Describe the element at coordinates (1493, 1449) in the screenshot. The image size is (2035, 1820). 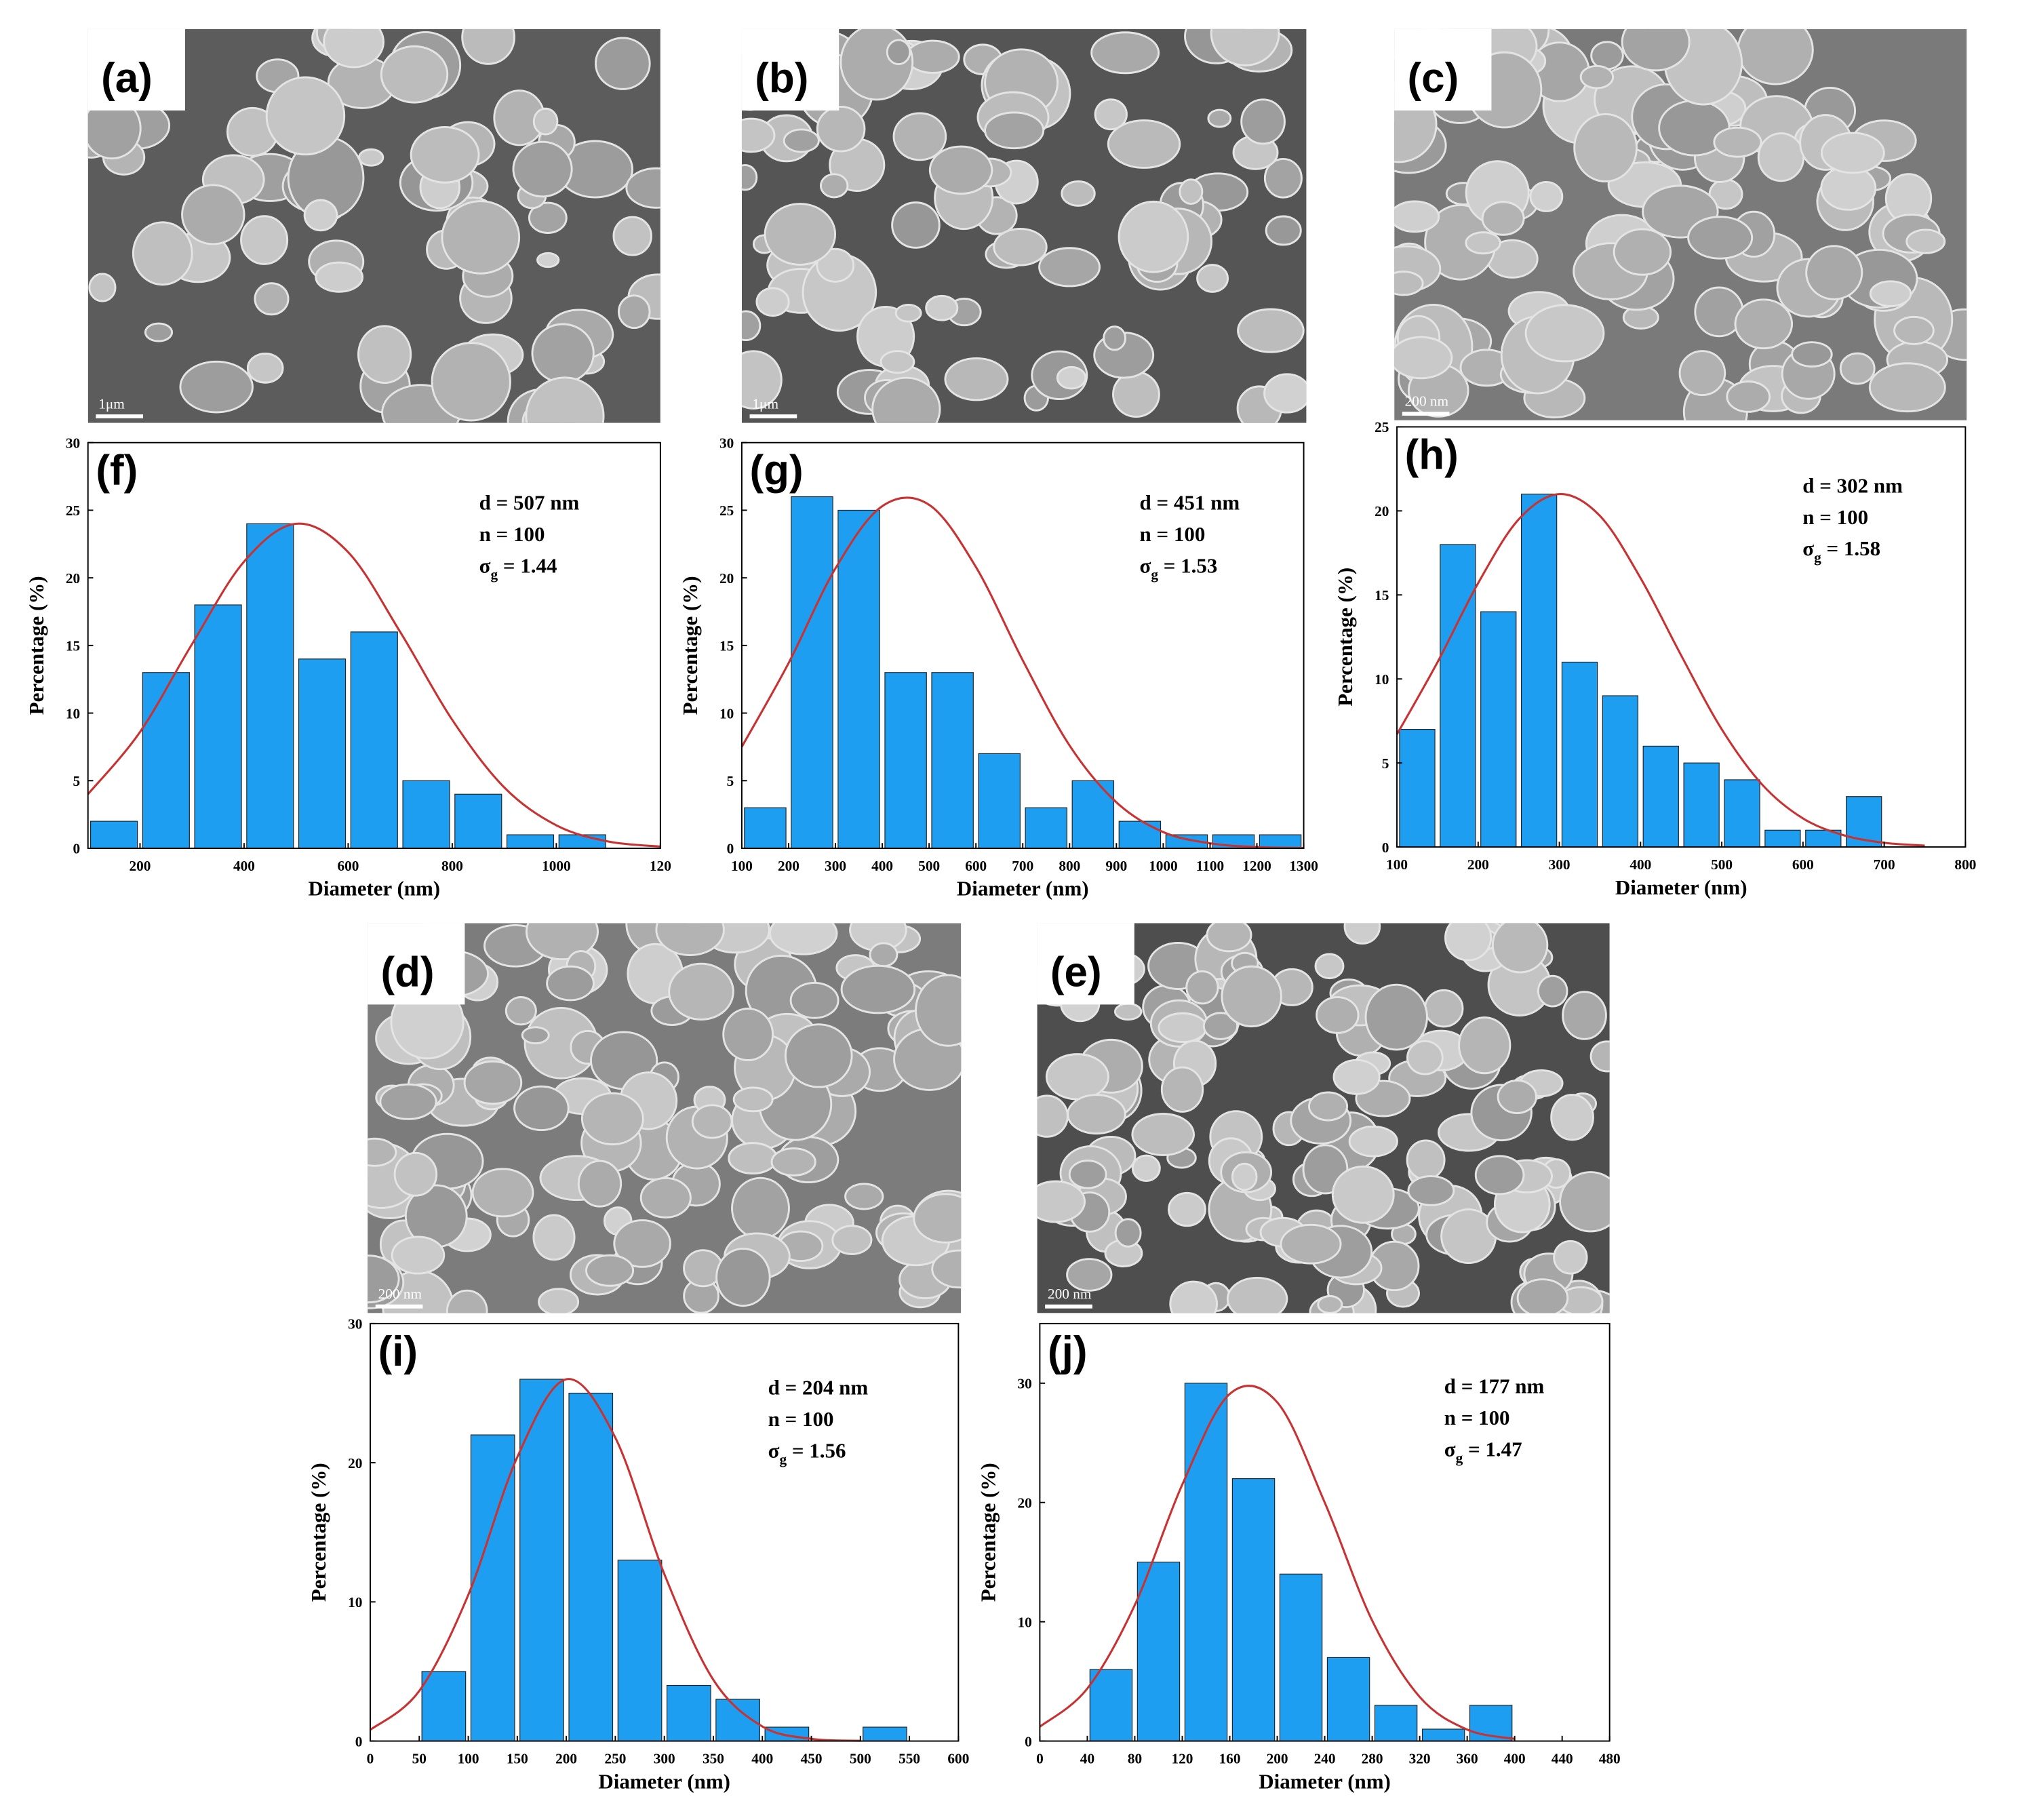
I see `sigma-value: = 1.47` at that location.